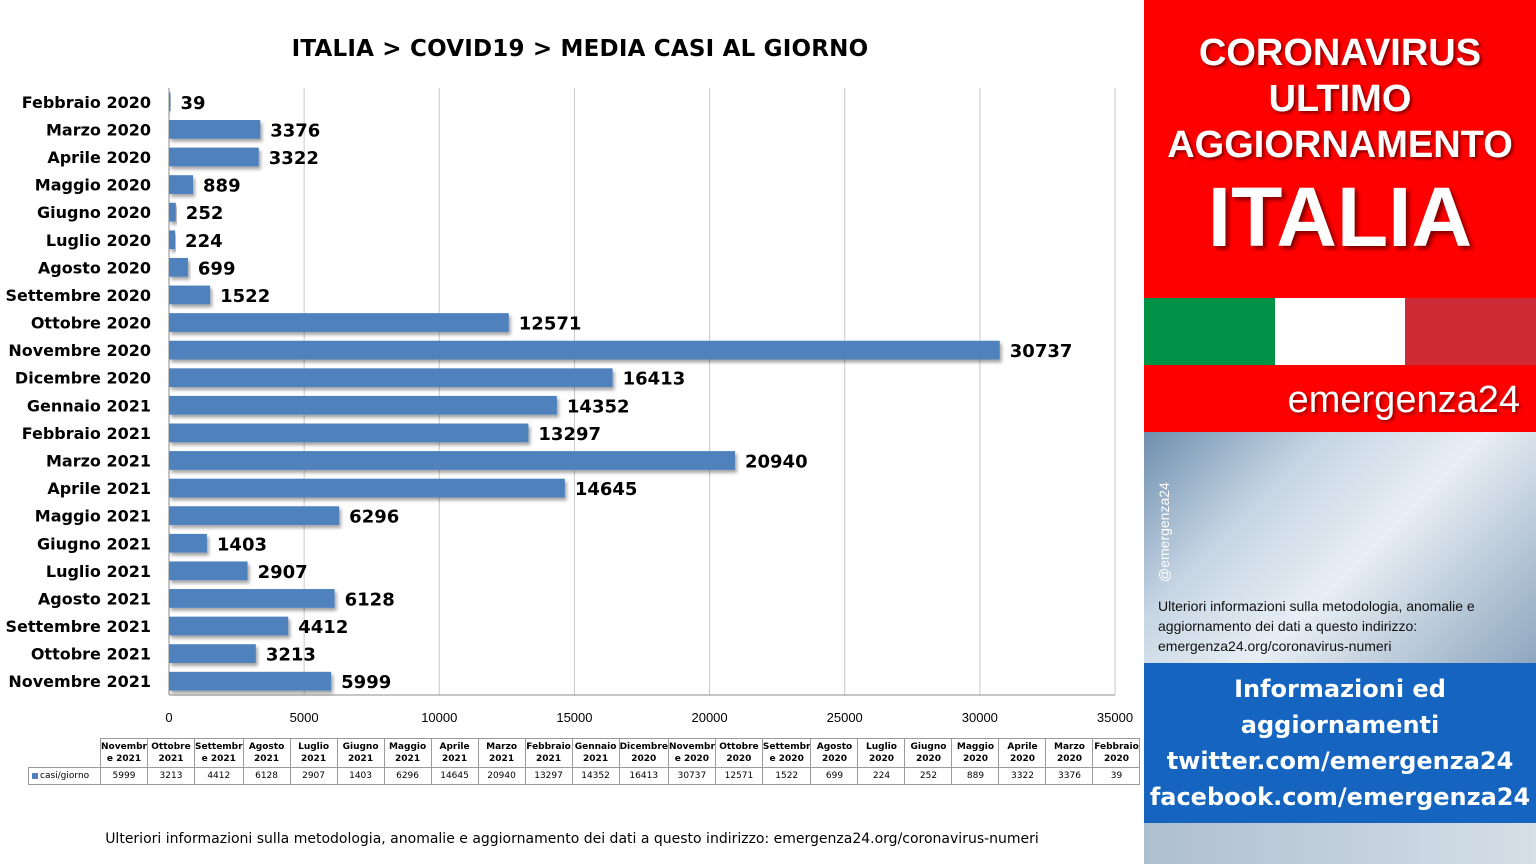  I want to click on table-cell: 13297, so click(548, 776).